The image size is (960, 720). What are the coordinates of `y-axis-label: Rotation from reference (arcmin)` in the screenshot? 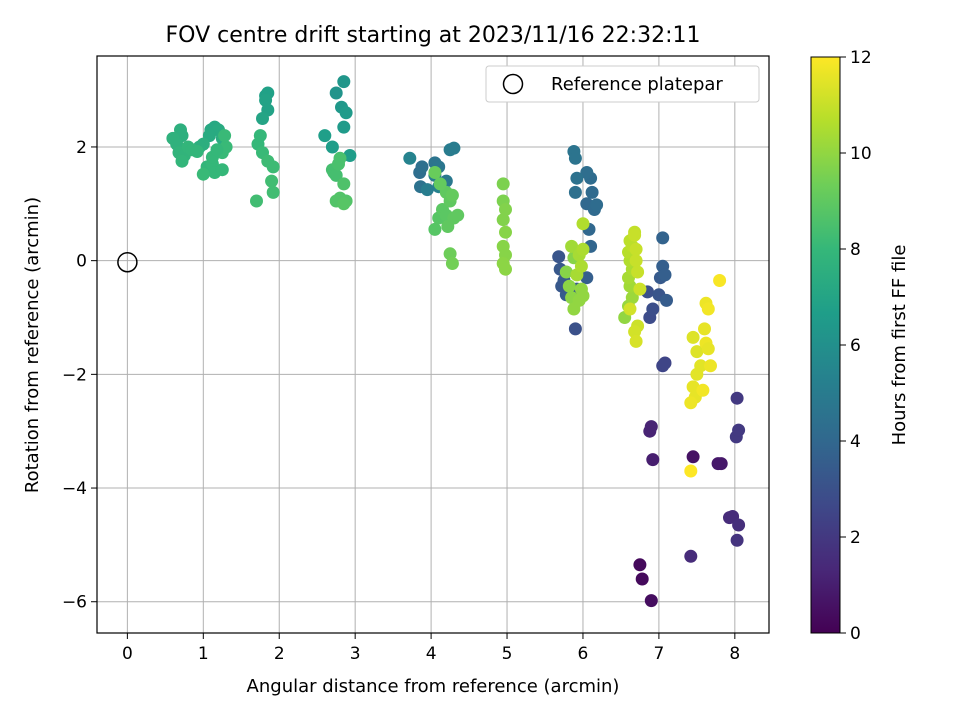 It's located at (32, 345).